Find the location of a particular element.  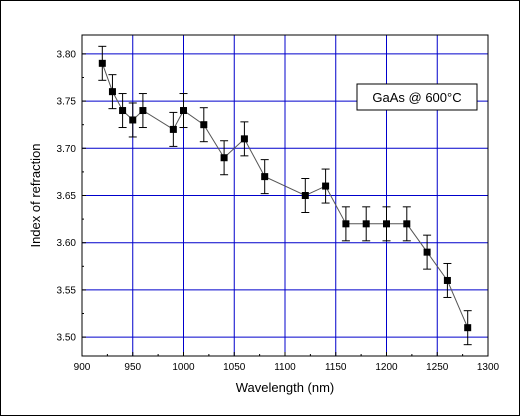

y-tick-label: 3.60 is located at coordinates (67, 243).